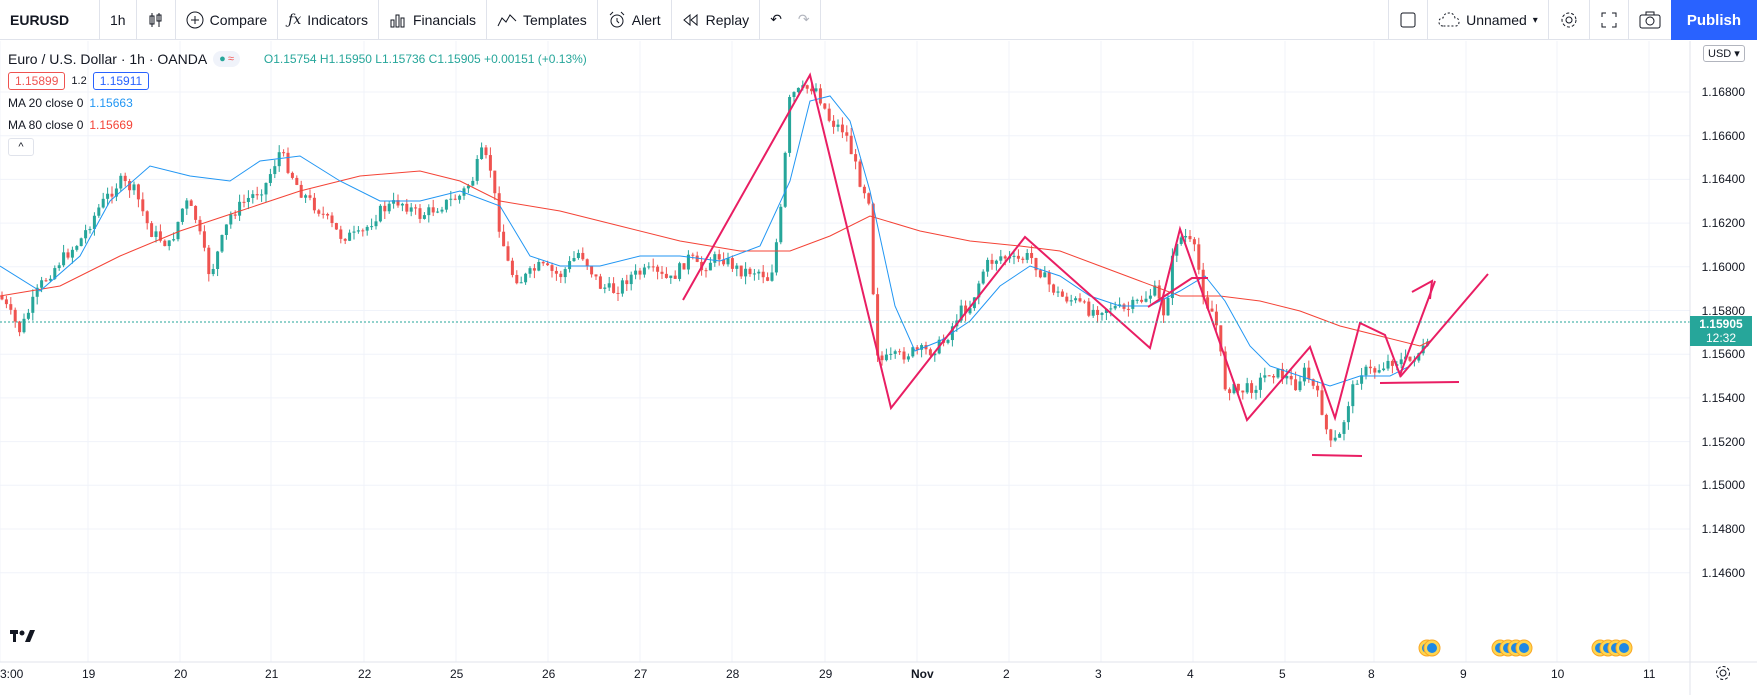 The width and height of the screenshot is (1757, 695). What do you see at coordinates (118, 20) in the screenshot?
I see `interval-button: 1h` at bounding box center [118, 20].